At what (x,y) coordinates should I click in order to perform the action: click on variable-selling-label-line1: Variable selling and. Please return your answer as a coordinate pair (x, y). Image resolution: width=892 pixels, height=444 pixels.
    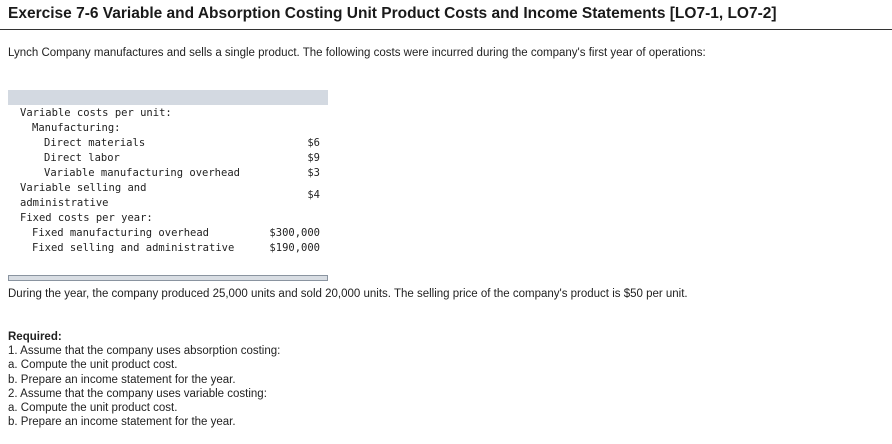
    Looking at the image, I should click on (83, 188).